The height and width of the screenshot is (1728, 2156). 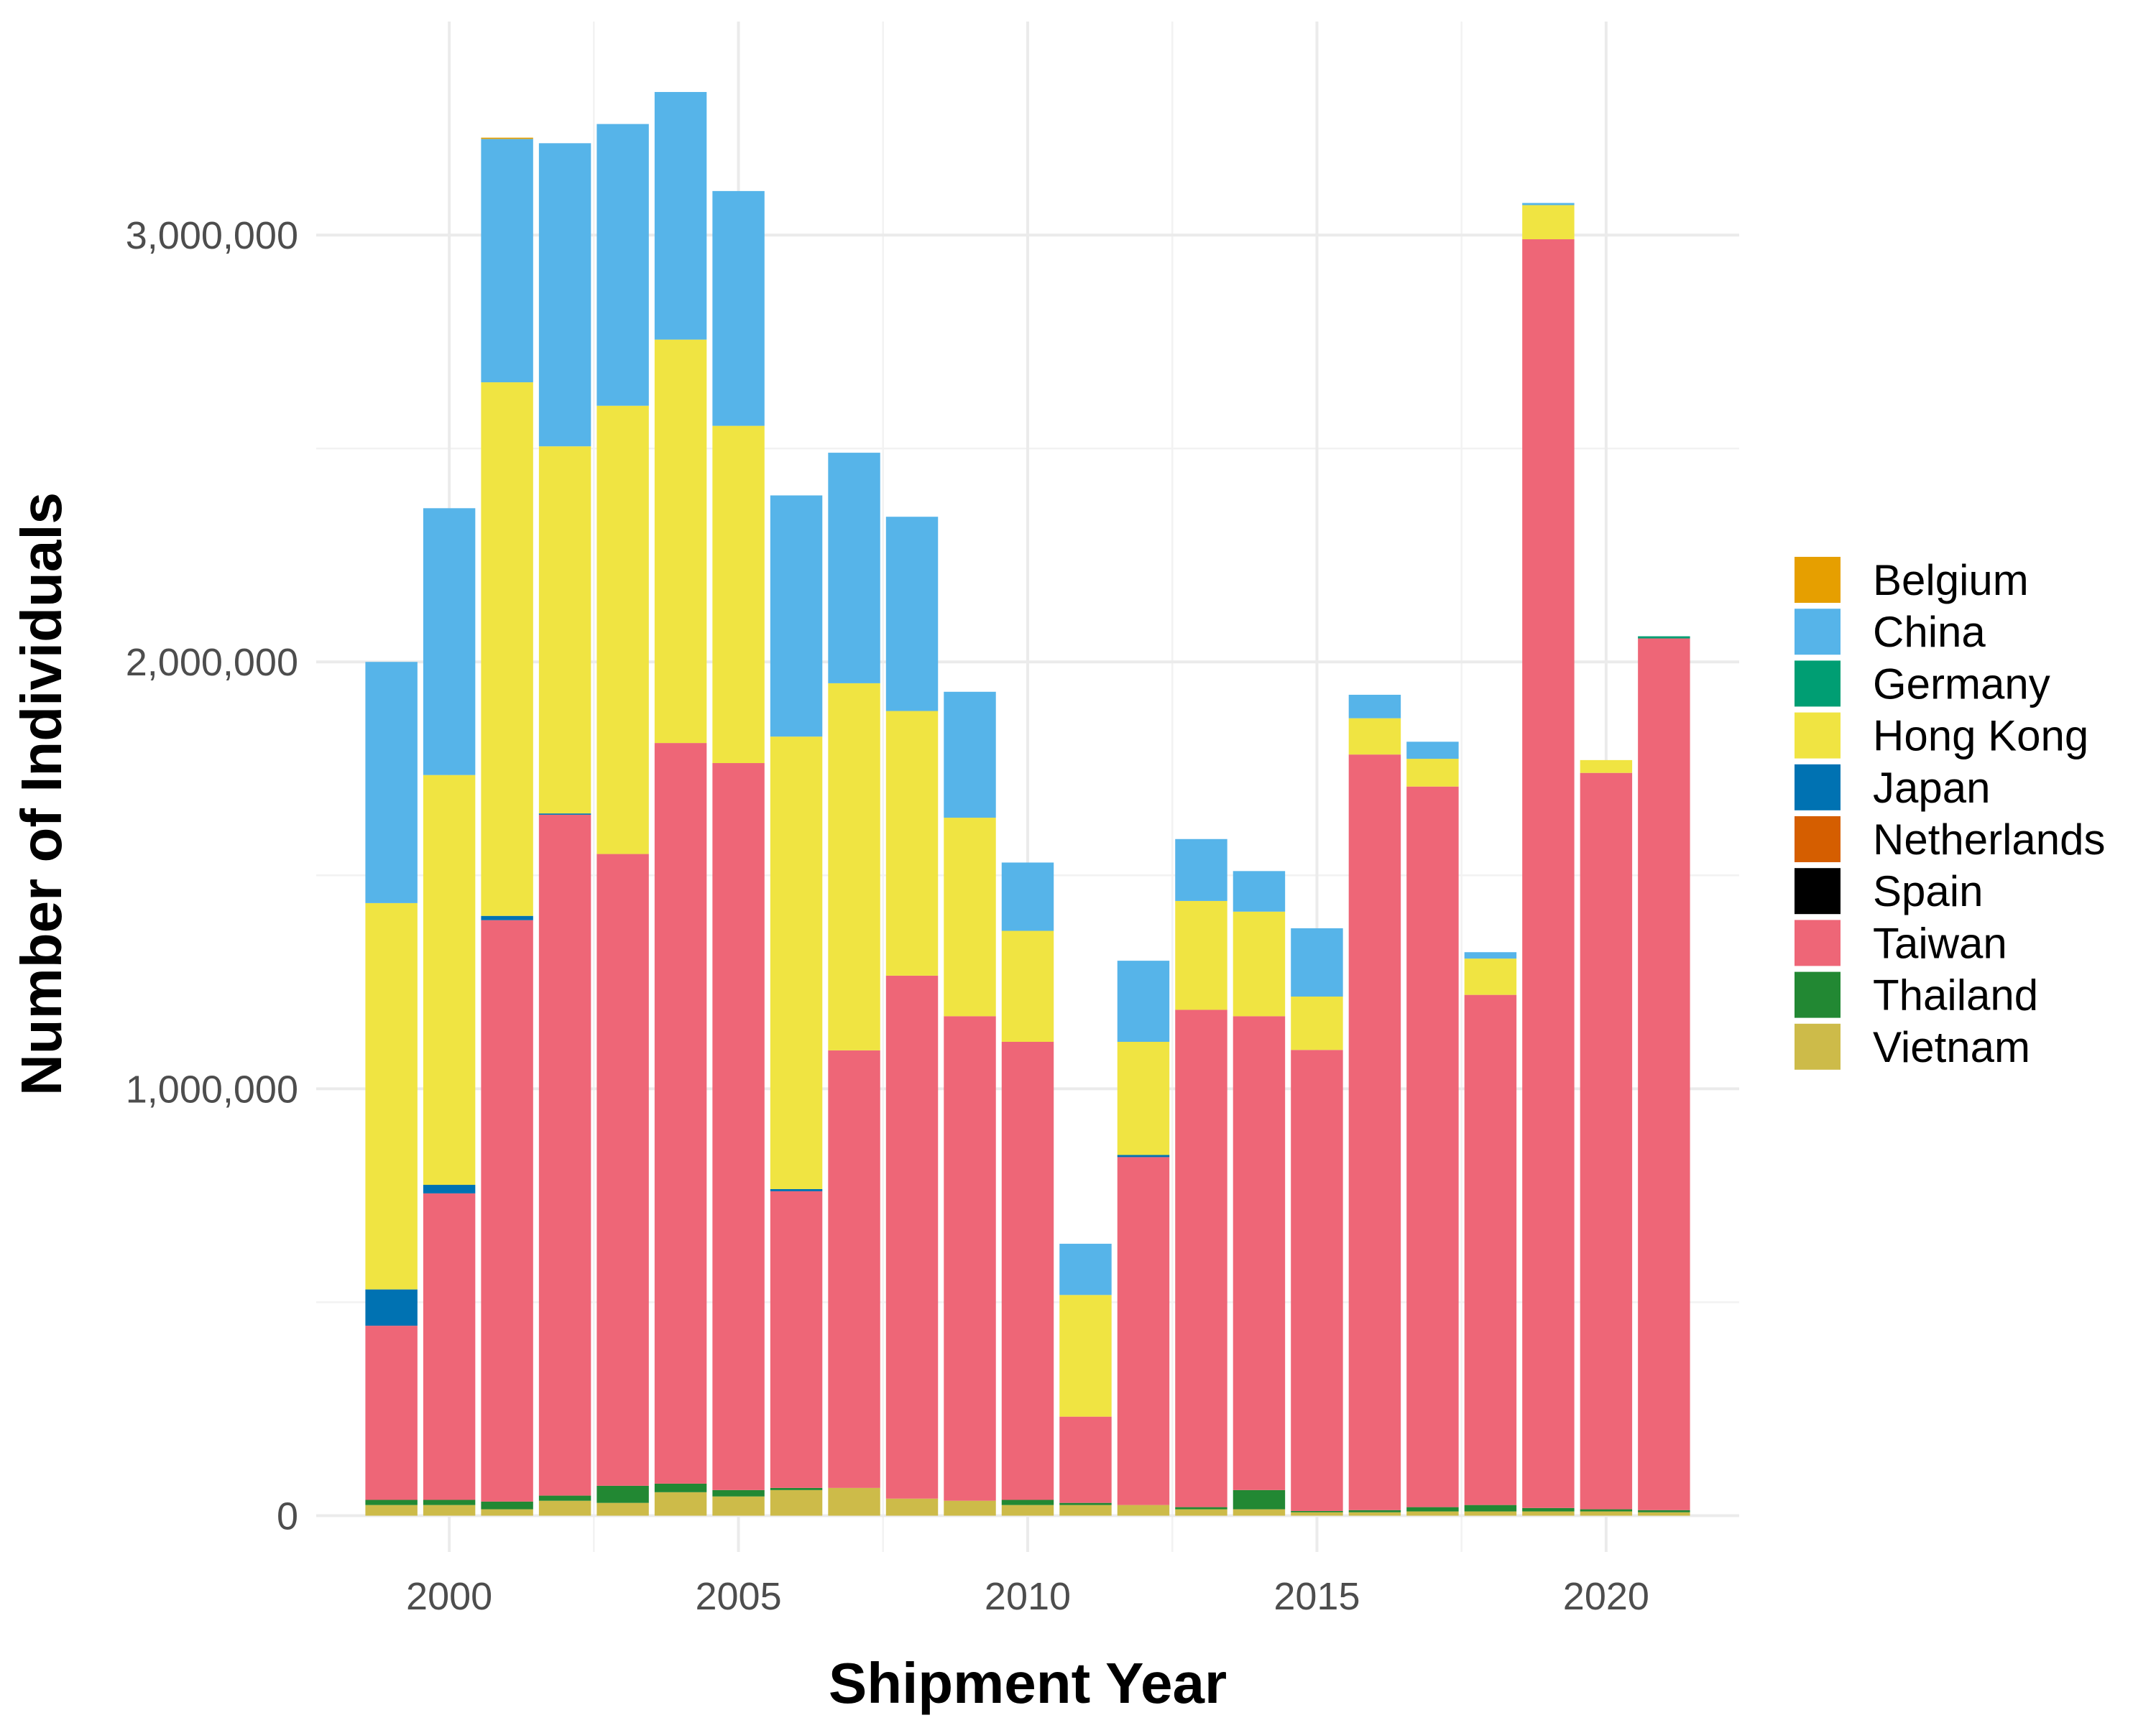 I want to click on y-axis-title: Number of Individuals, so click(x=41, y=794).